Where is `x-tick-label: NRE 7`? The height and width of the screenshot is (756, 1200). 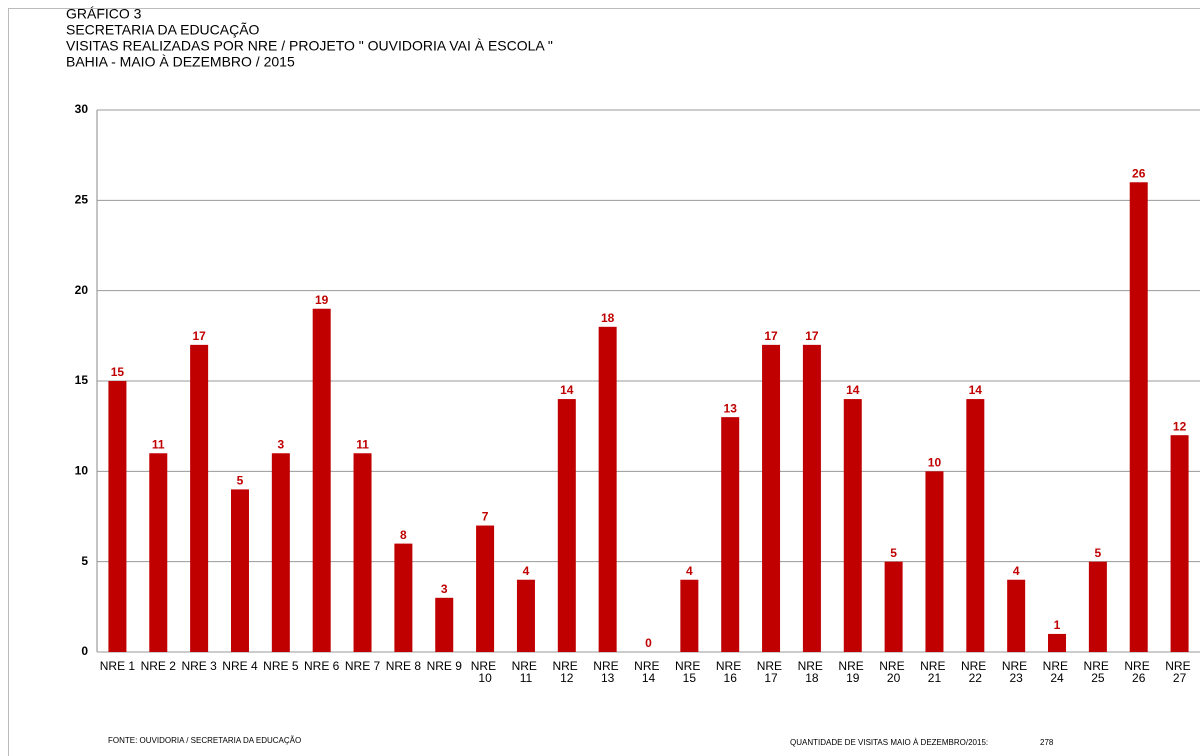 x-tick-label: NRE 7 is located at coordinates (363, 666).